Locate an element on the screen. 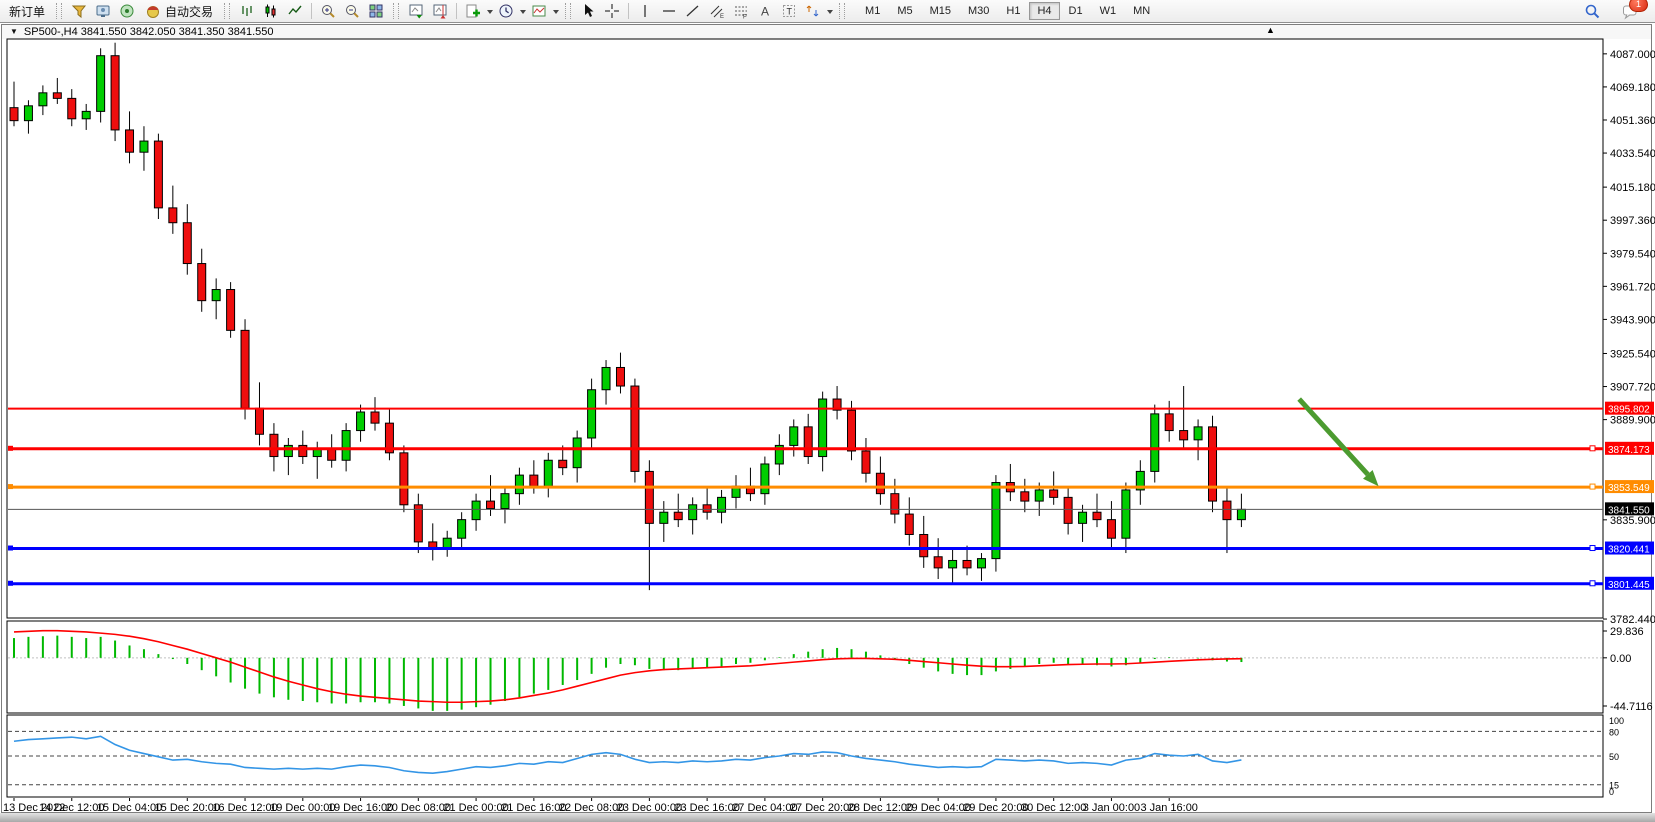 The width and height of the screenshot is (1655, 822). svg-text: 3841.550 is located at coordinates (1629, 510).